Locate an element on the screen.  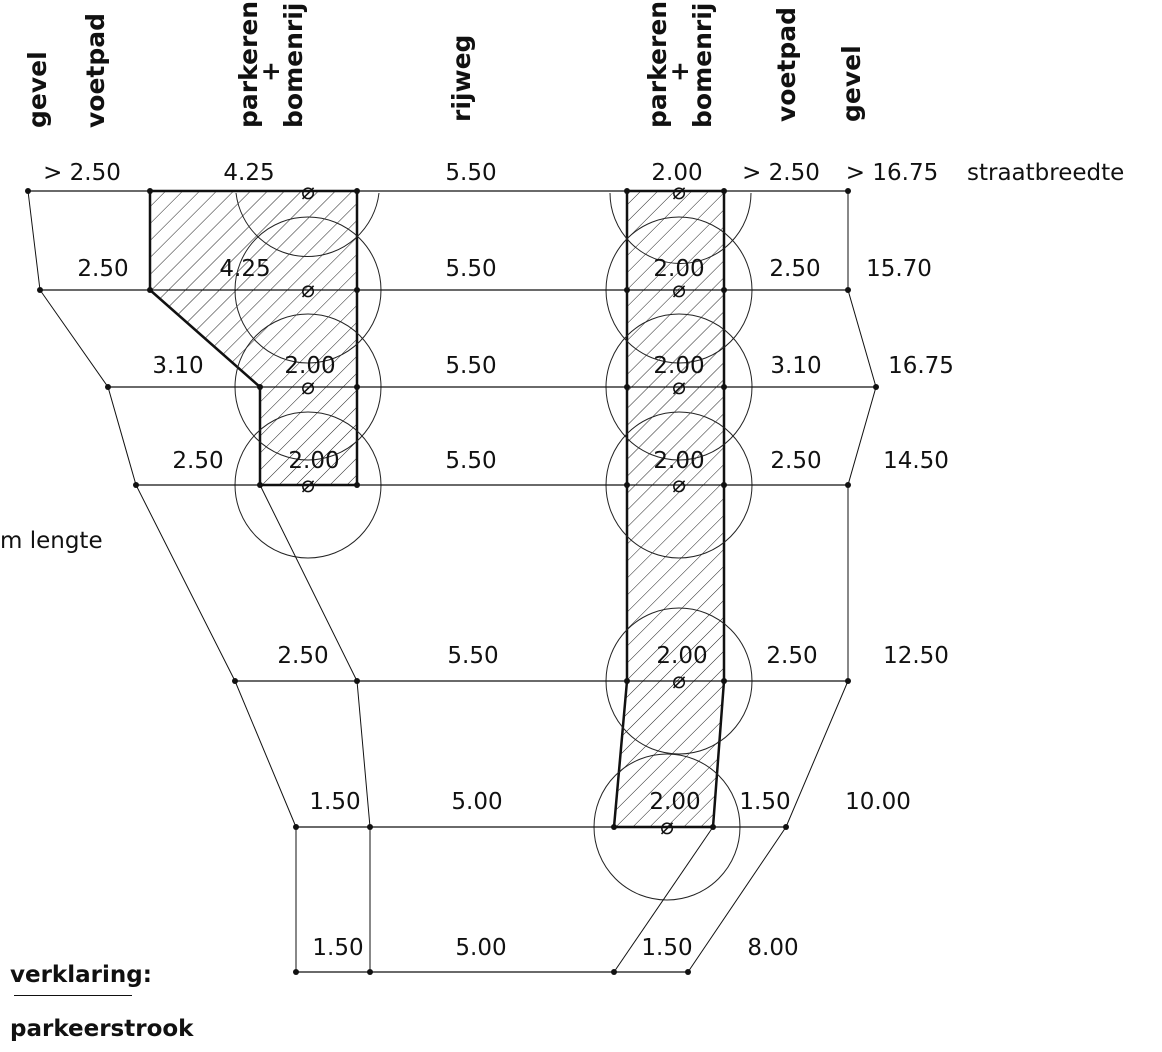
header-parkeren-right-plus: + is located at coordinates (679, 71).